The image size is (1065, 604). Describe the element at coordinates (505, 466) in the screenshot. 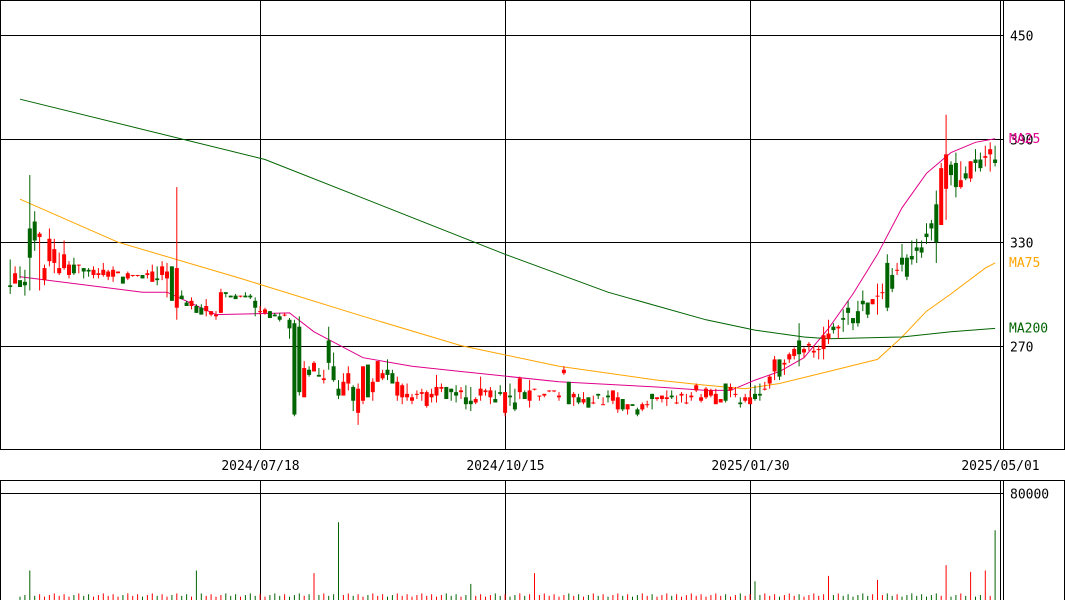

I see `date-tick-label: 2024/10/15` at that location.